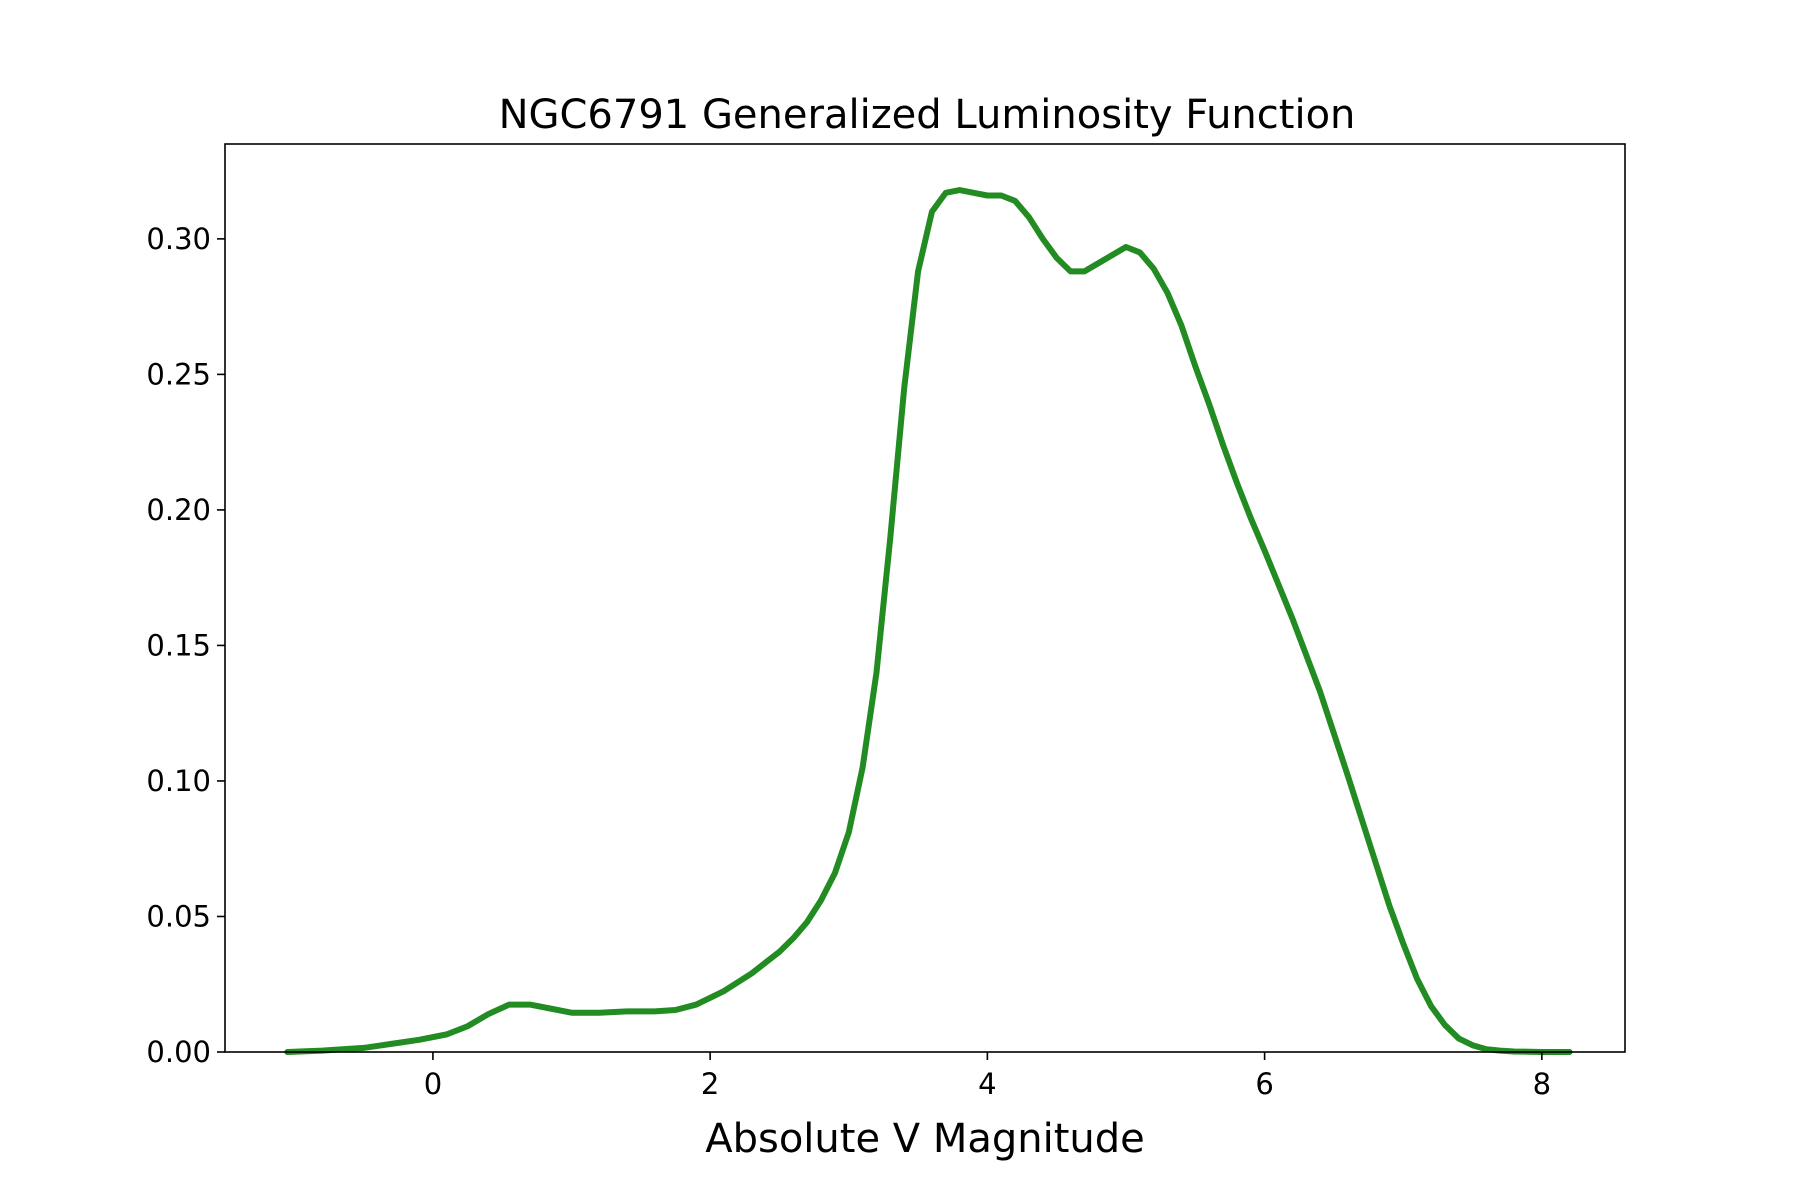 The image size is (1800, 1200). What do you see at coordinates (1542, 1084) in the screenshot?
I see `x-tick-label: 8` at bounding box center [1542, 1084].